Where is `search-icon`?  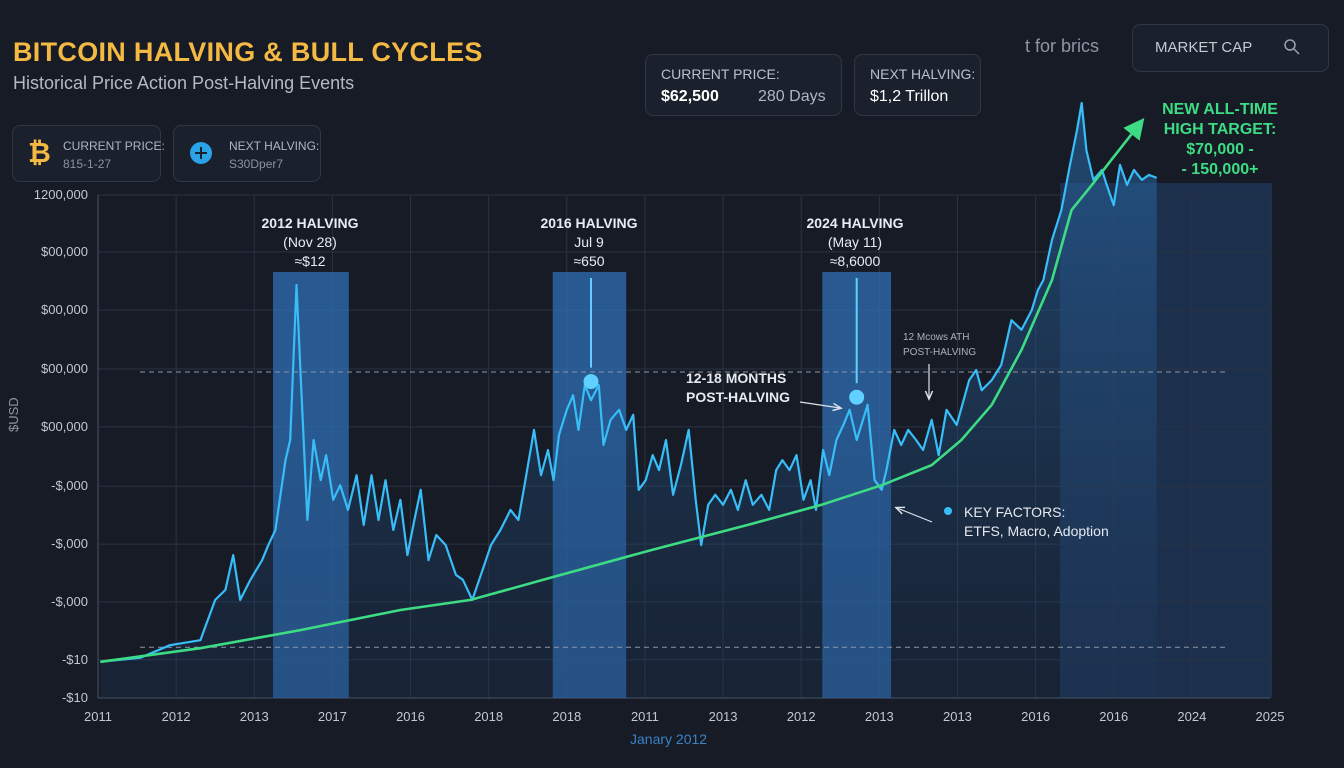
search-icon is located at coordinates (1292, 47).